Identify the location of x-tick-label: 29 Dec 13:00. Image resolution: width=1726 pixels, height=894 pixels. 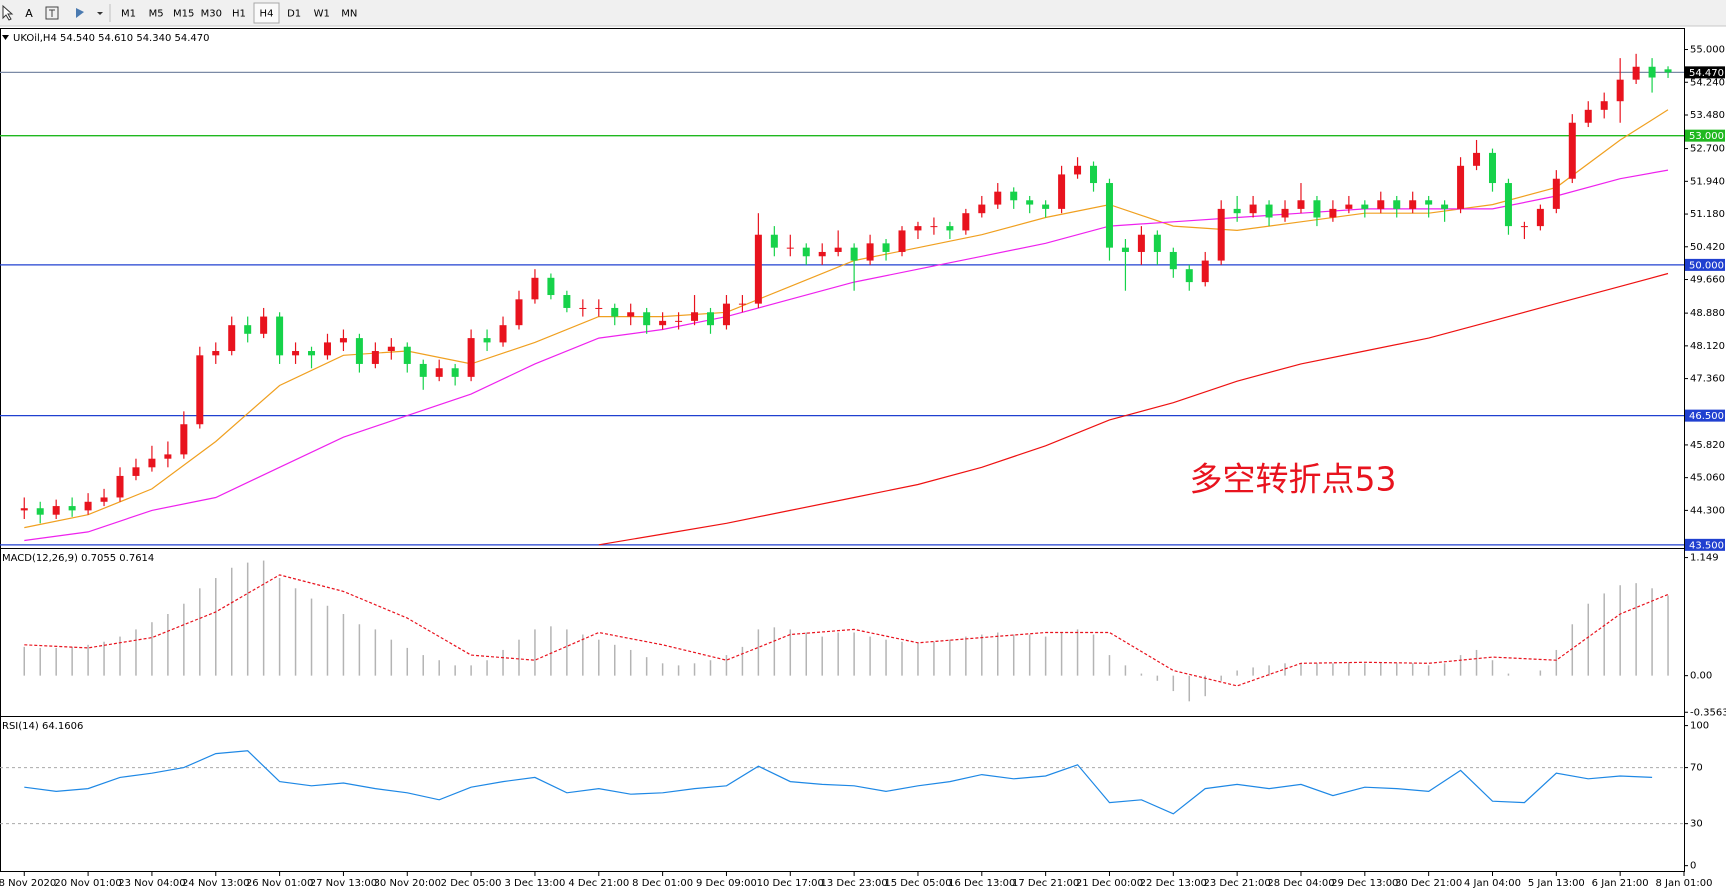
(1364, 883).